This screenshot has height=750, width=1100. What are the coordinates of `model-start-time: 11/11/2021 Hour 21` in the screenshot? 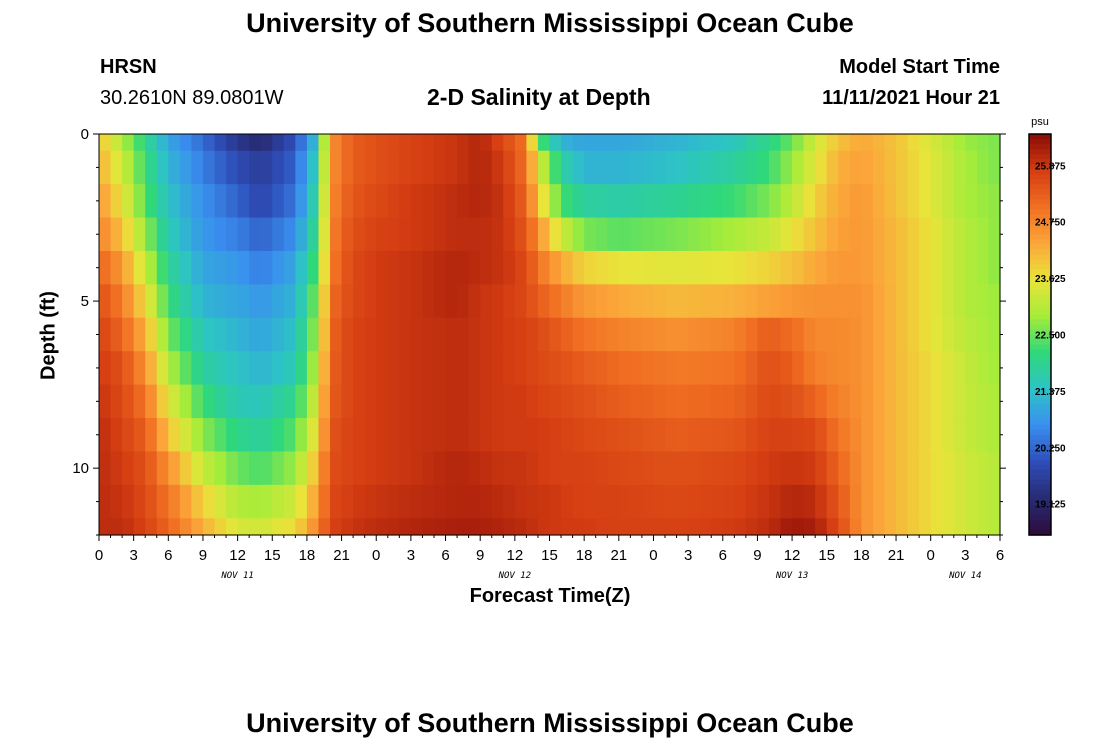 It's located at (911, 98).